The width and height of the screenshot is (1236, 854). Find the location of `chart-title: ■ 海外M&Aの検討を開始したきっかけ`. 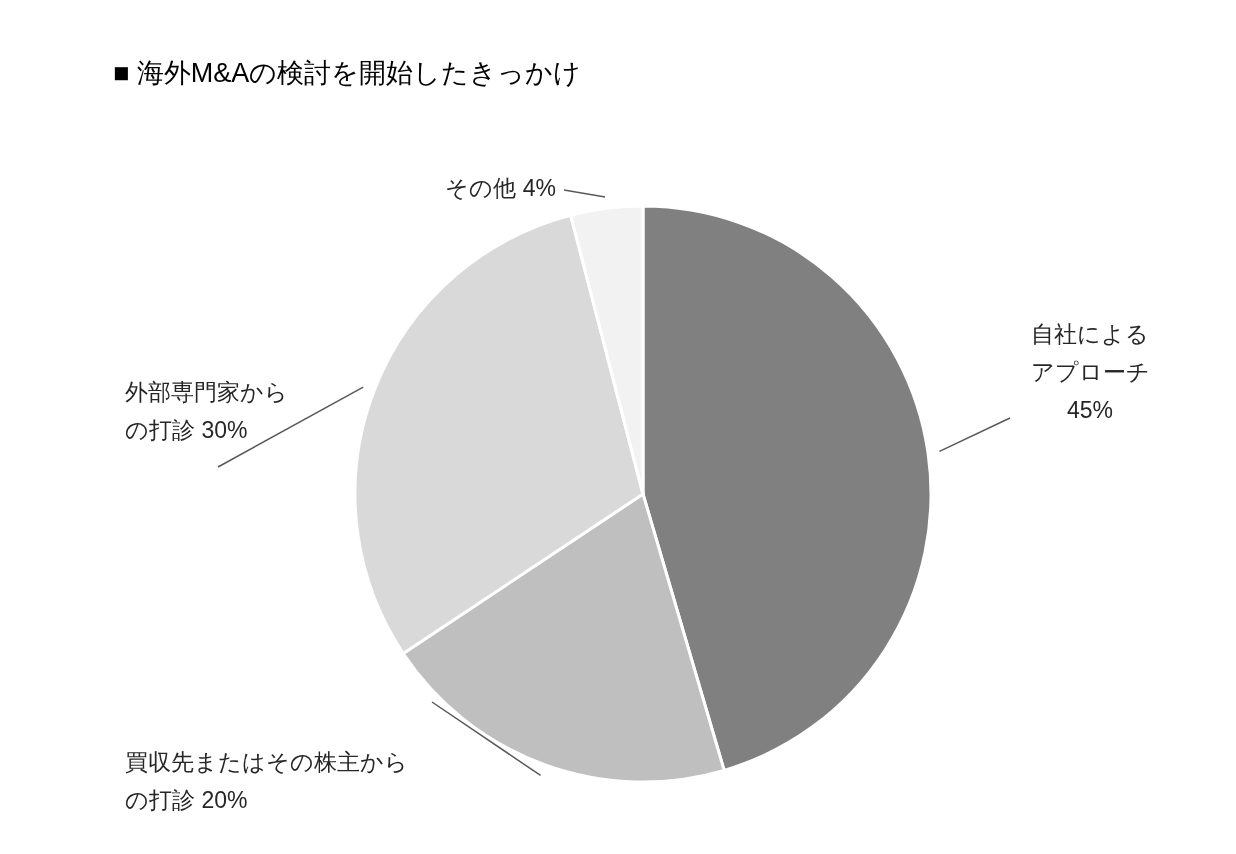

chart-title: ■ 海外M&Aの検討を開始したきっかけ is located at coordinates (347, 73).